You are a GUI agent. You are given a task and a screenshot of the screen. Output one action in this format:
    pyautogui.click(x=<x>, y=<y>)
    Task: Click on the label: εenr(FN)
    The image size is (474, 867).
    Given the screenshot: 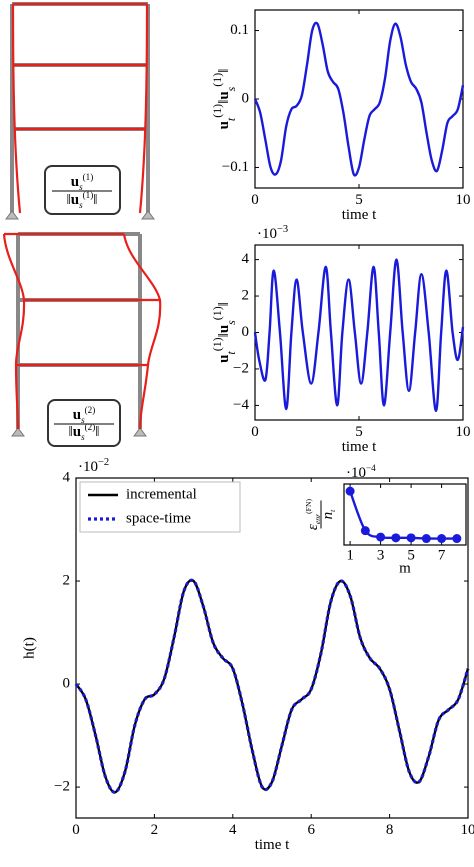 What is the action you would take?
    pyautogui.click(x=313, y=515)
    